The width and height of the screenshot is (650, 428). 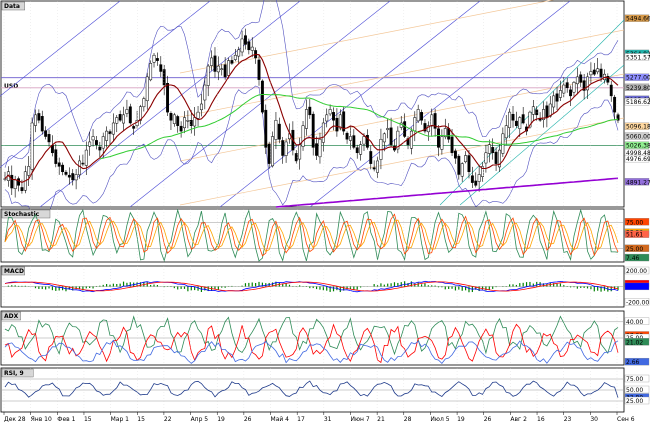 What do you see at coordinates (280, 419) in the screenshot?
I see `x-tick-label: Май 4` at bounding box center [280, 419].